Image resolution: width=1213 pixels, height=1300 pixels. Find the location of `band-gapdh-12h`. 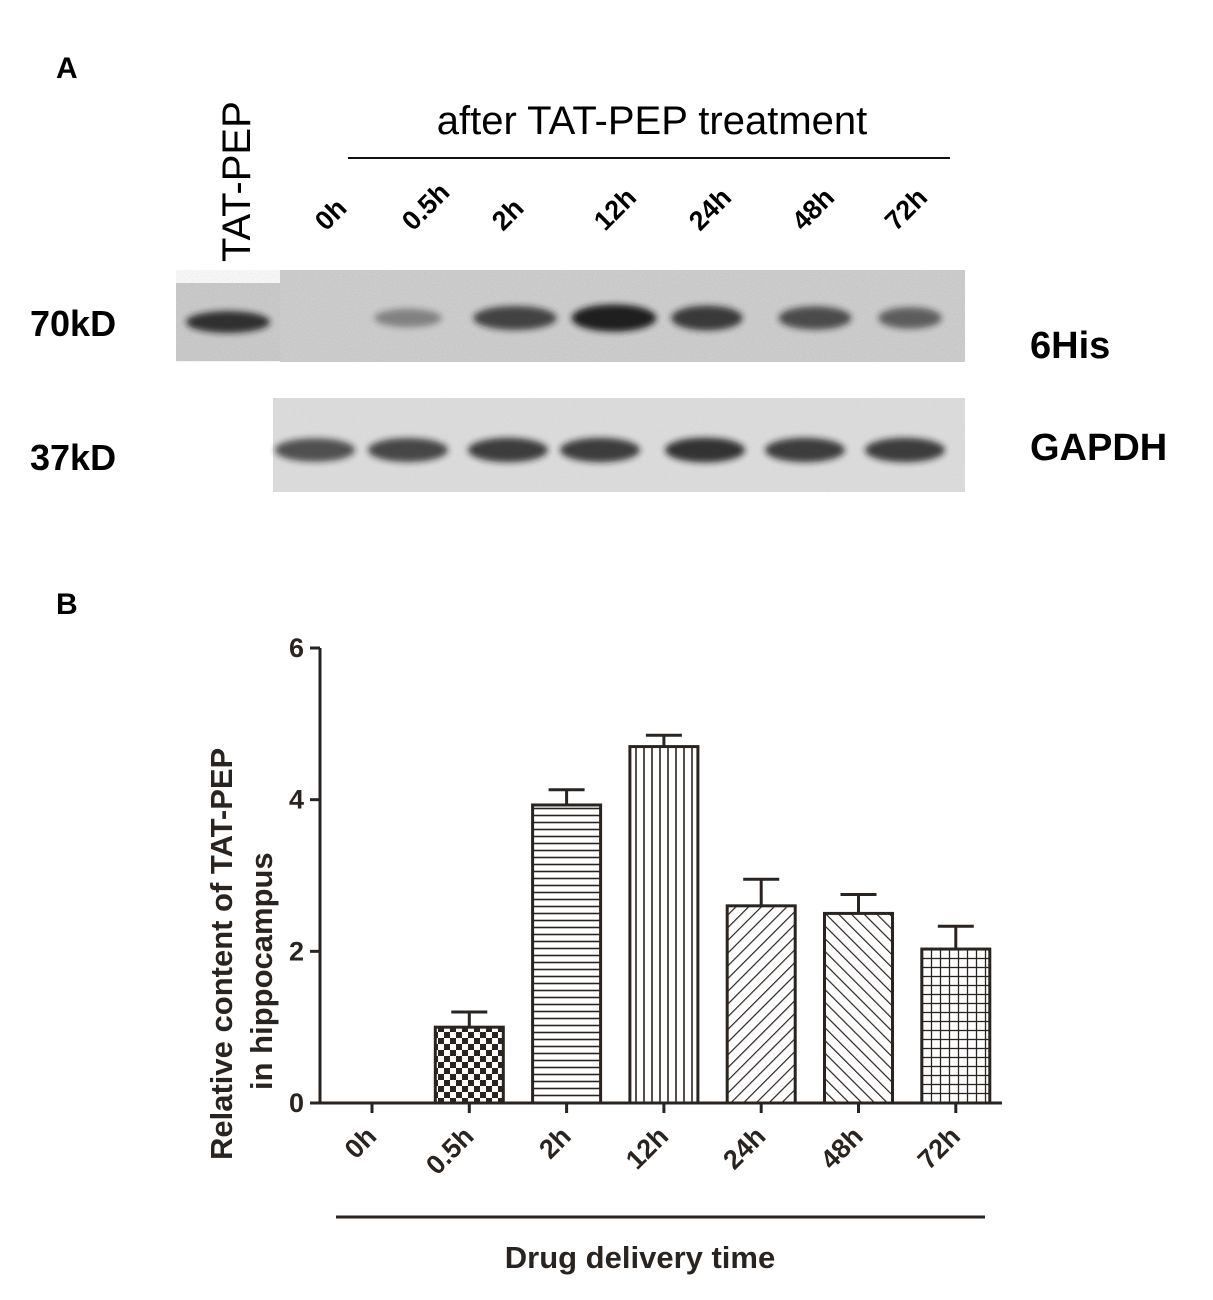

band-gapdh-12h is located at coordinates (600, 450).